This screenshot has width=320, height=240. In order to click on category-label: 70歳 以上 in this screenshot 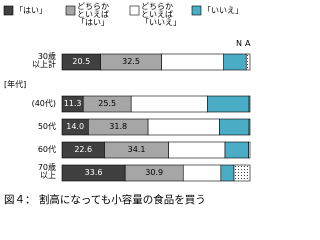, I will do `click(46, 171)`.